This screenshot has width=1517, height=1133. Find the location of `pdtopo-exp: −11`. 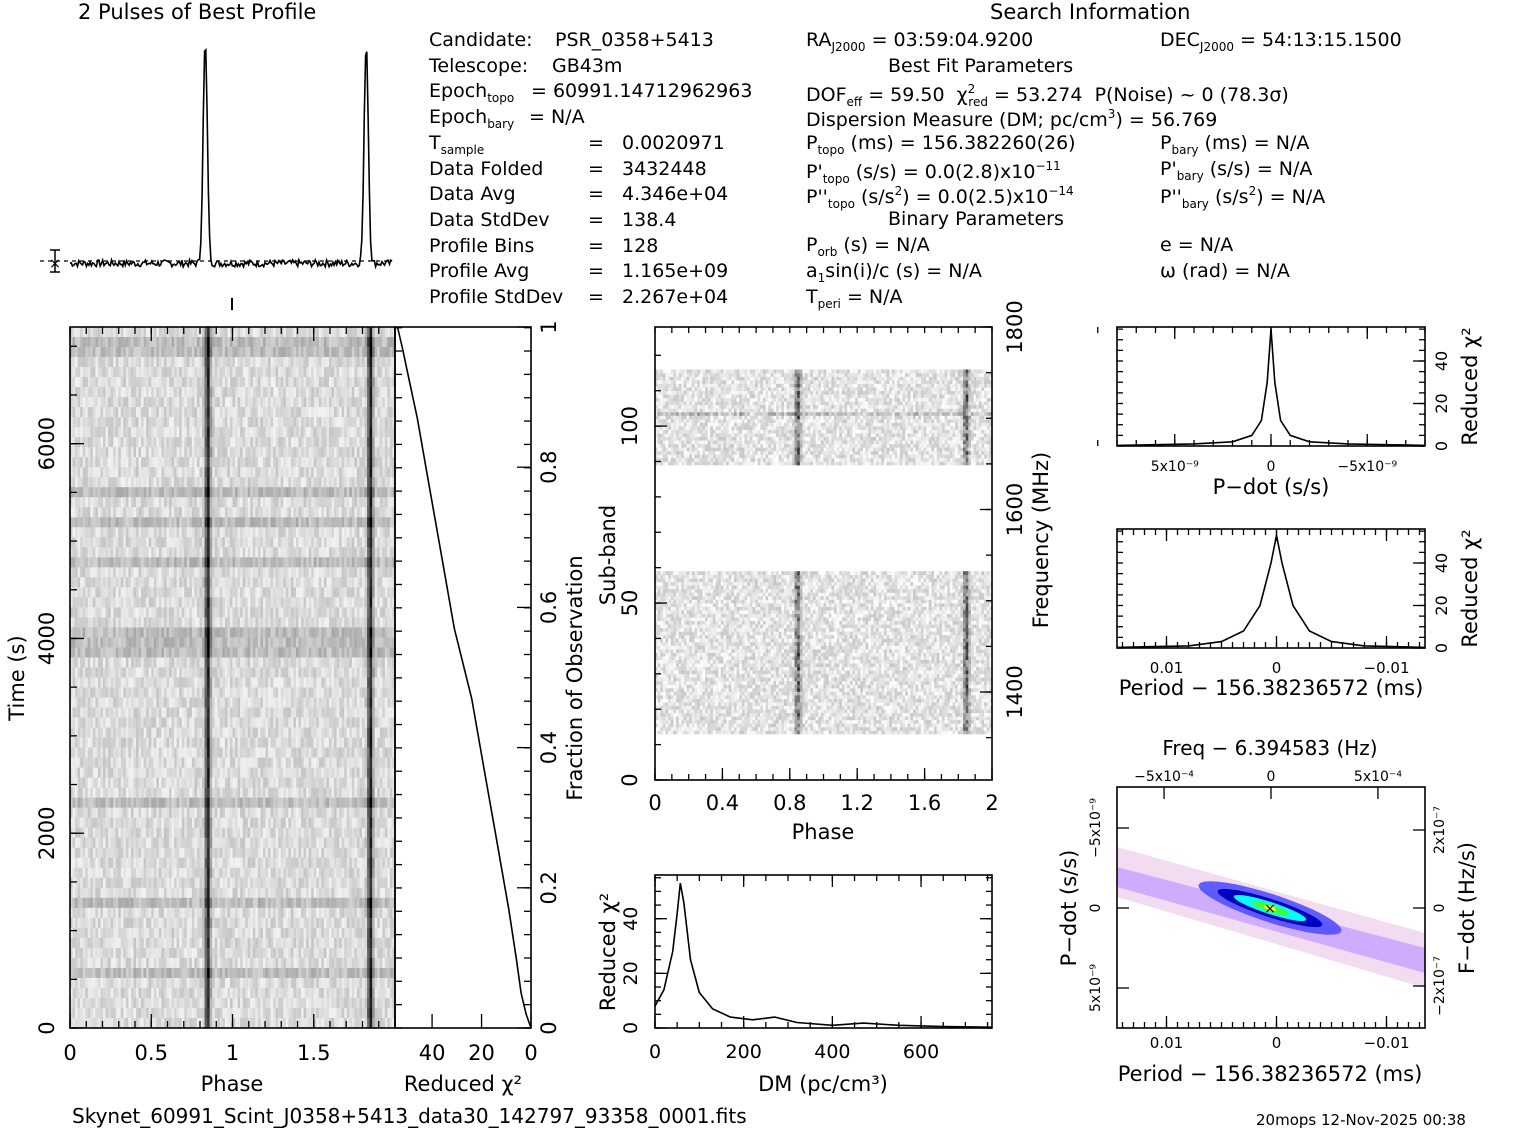

pdtopo-exp: −11 is located at coordinates (1048, 166).